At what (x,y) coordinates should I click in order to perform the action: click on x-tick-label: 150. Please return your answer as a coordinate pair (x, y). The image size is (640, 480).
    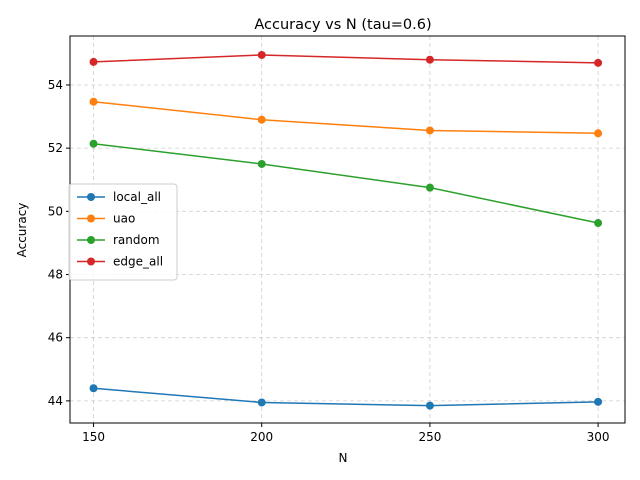
    Looking at the image, I should click on (93, 437).